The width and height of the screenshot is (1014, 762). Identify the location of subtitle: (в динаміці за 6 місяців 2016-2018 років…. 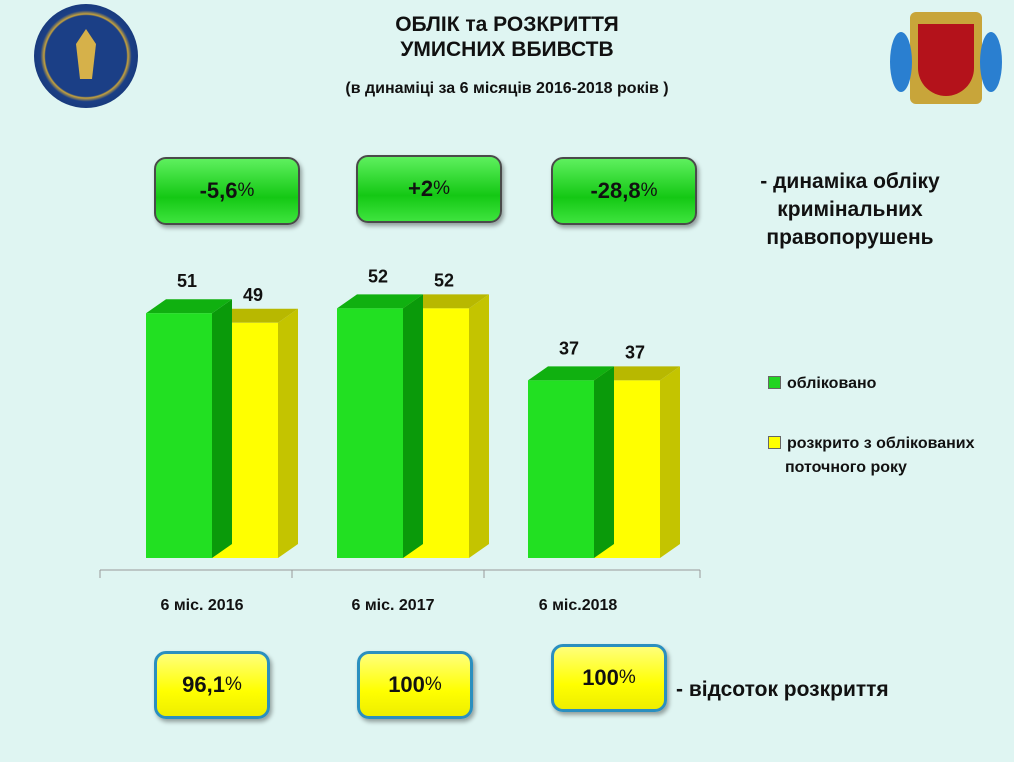
(507, 88).